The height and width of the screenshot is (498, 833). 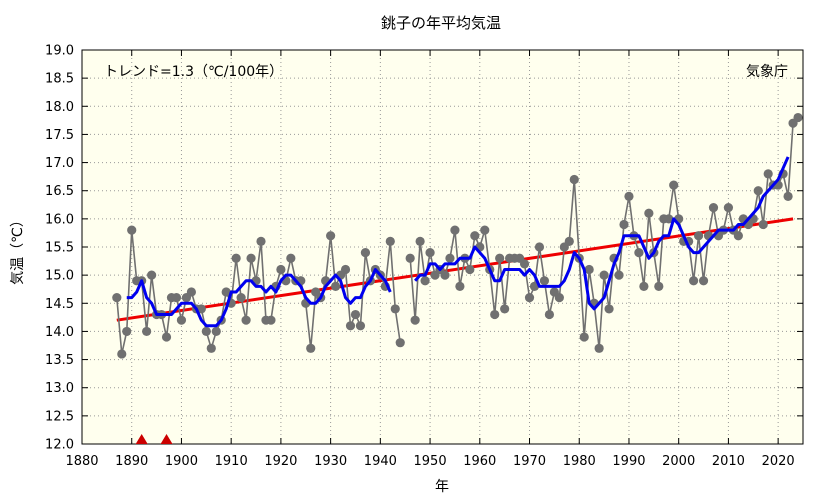 What do you see at coordinates (59, 276) in the screenshot?
I see `y-tick-label: 15.0` at bounding box center [59, 276].